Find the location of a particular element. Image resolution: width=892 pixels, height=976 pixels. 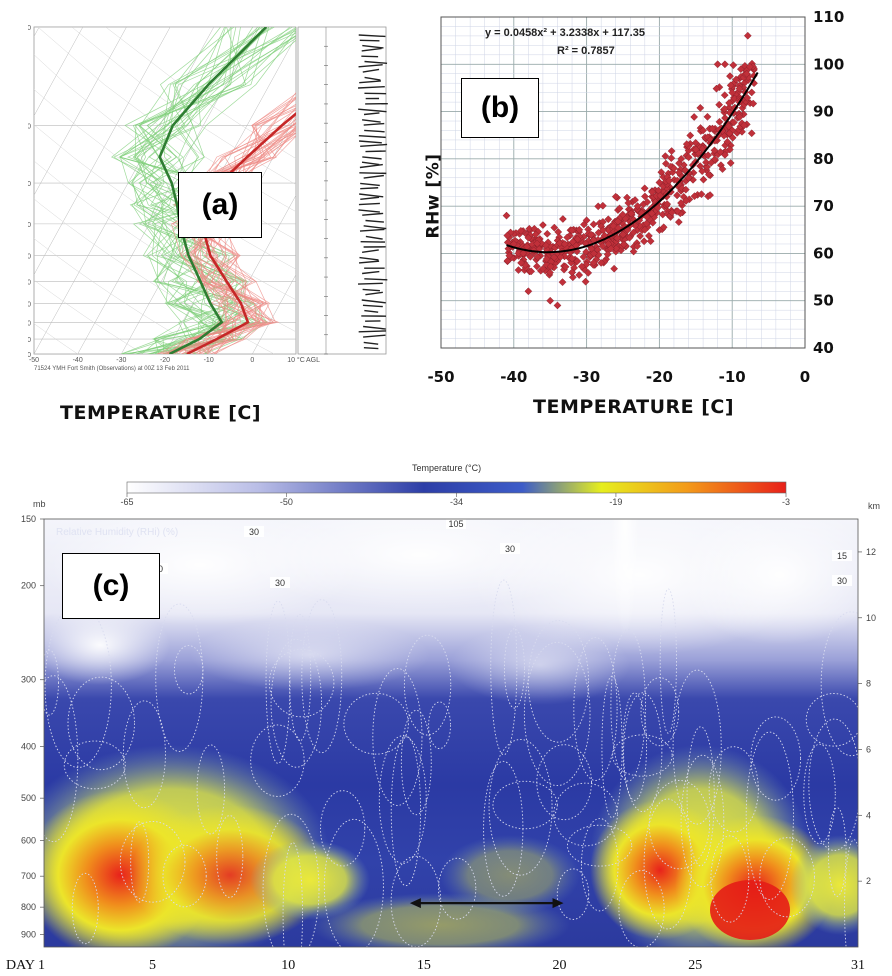

colorbar-tick: -50 is located at coordinates (286, 502).